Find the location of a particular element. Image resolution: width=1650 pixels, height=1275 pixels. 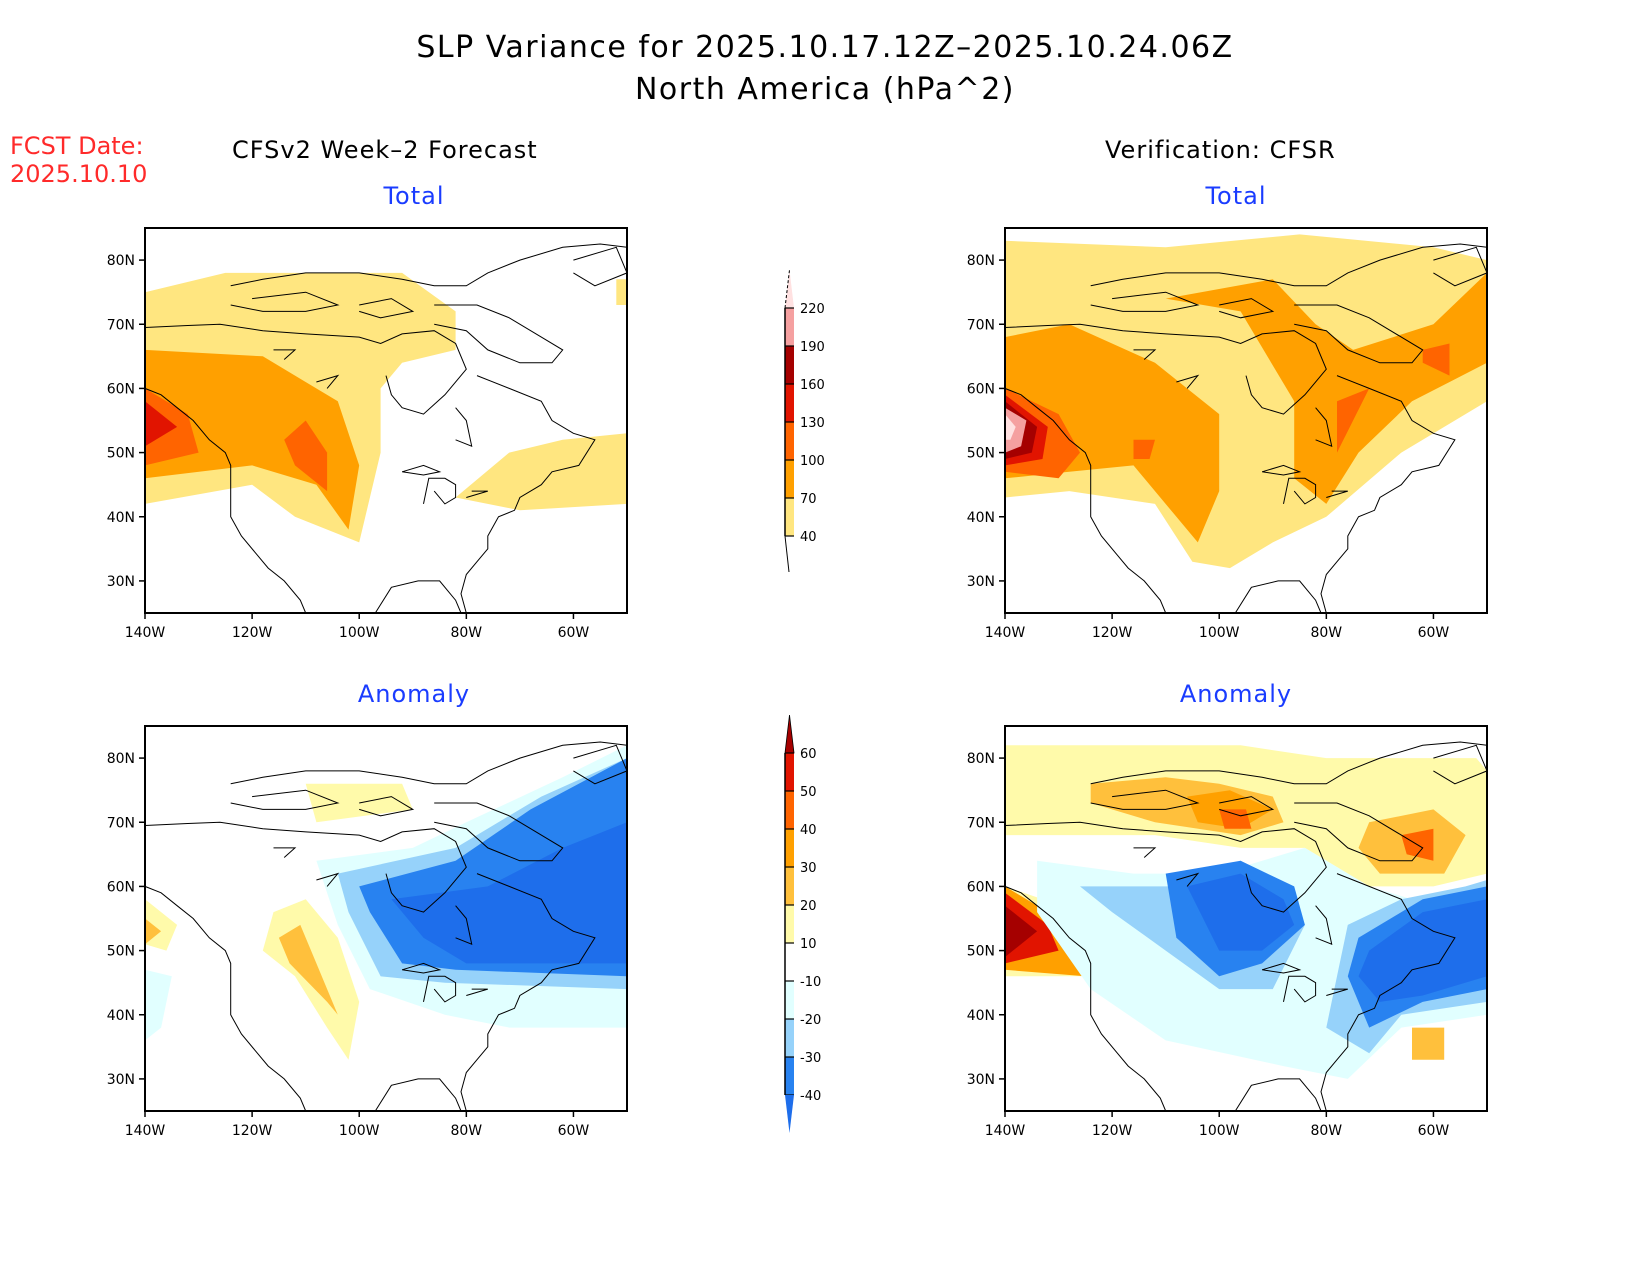

colorbar-label: 10 is located at coordinates (808, 944).